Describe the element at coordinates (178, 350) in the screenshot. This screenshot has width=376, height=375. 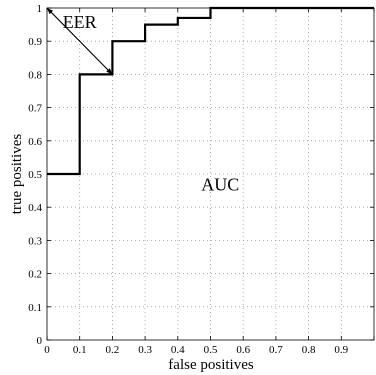
I see `x-tick-label: 0.4` at that location.